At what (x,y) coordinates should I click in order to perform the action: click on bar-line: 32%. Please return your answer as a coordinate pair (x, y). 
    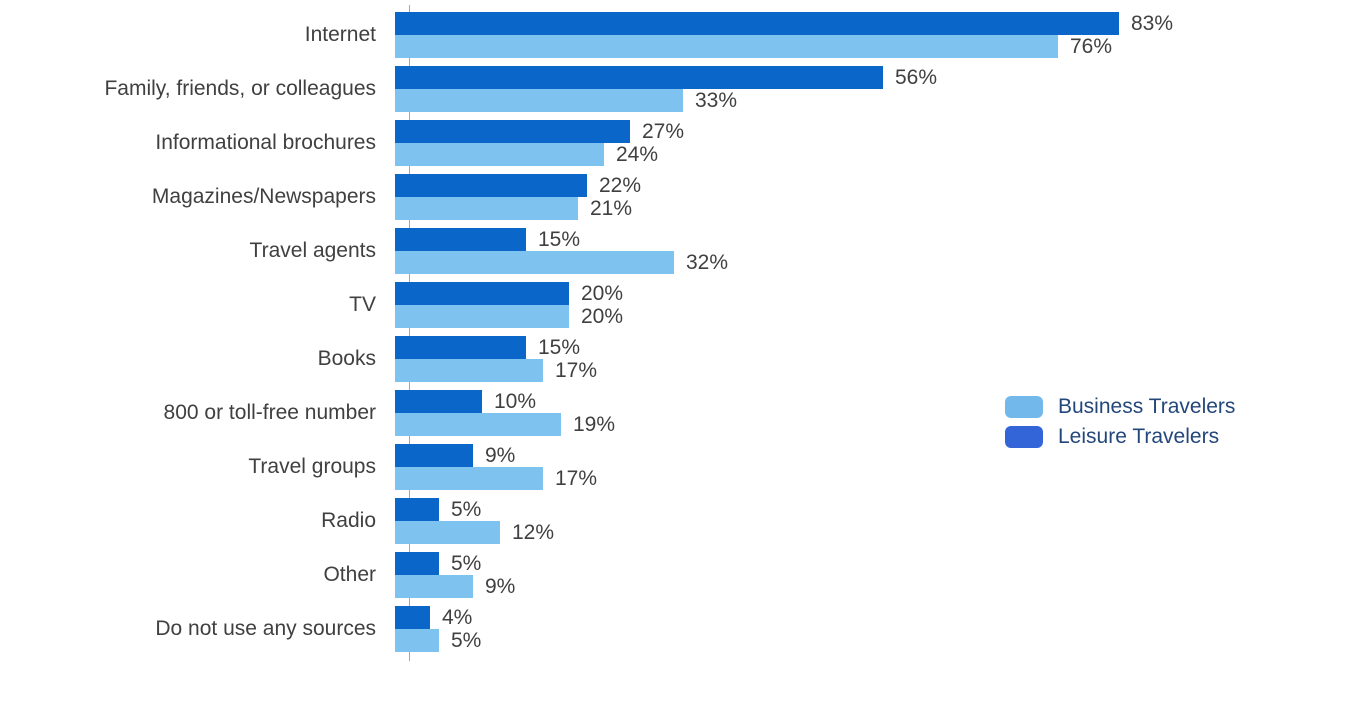
    Looking at the image, I should click on (875, 262).